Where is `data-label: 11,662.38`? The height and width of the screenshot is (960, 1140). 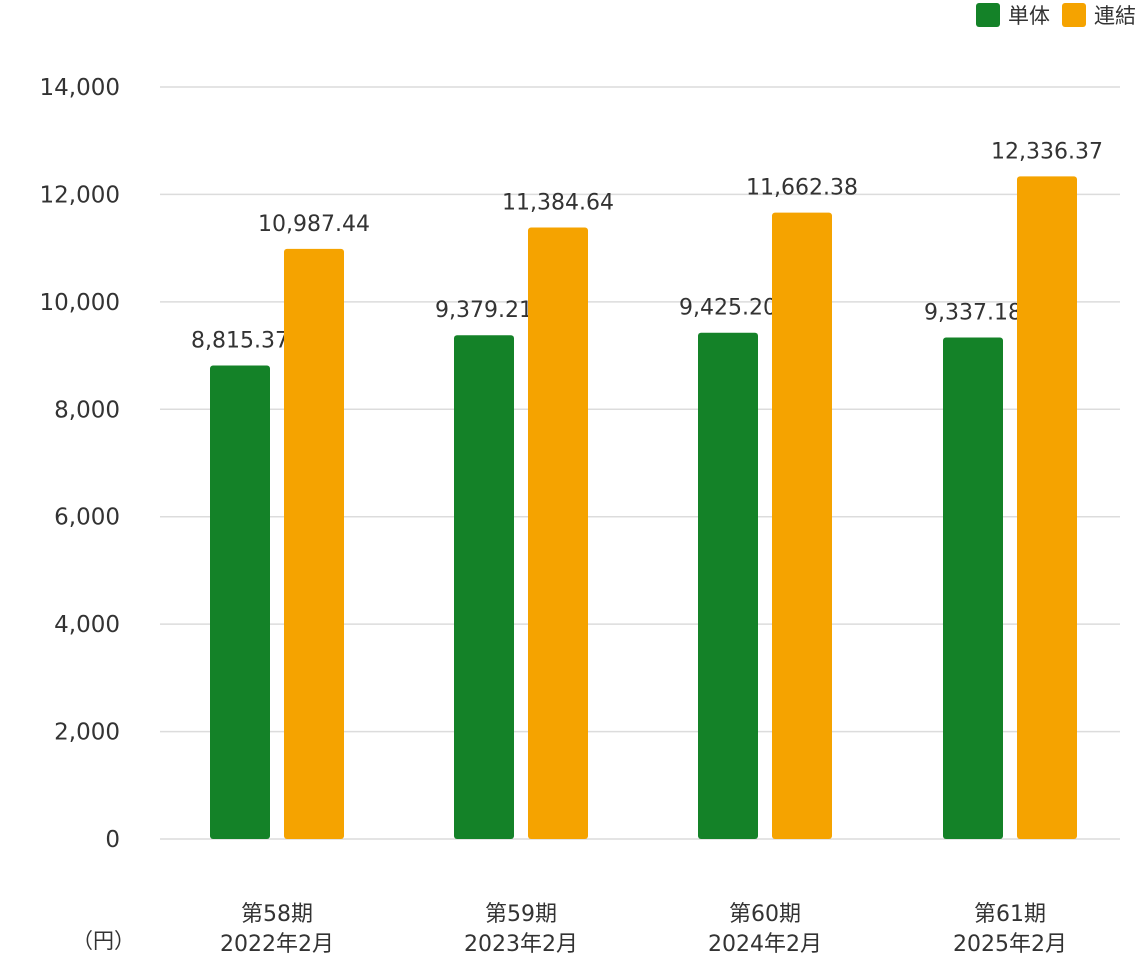 data-label: 11,662.38 is located at coordinates (802, 188).